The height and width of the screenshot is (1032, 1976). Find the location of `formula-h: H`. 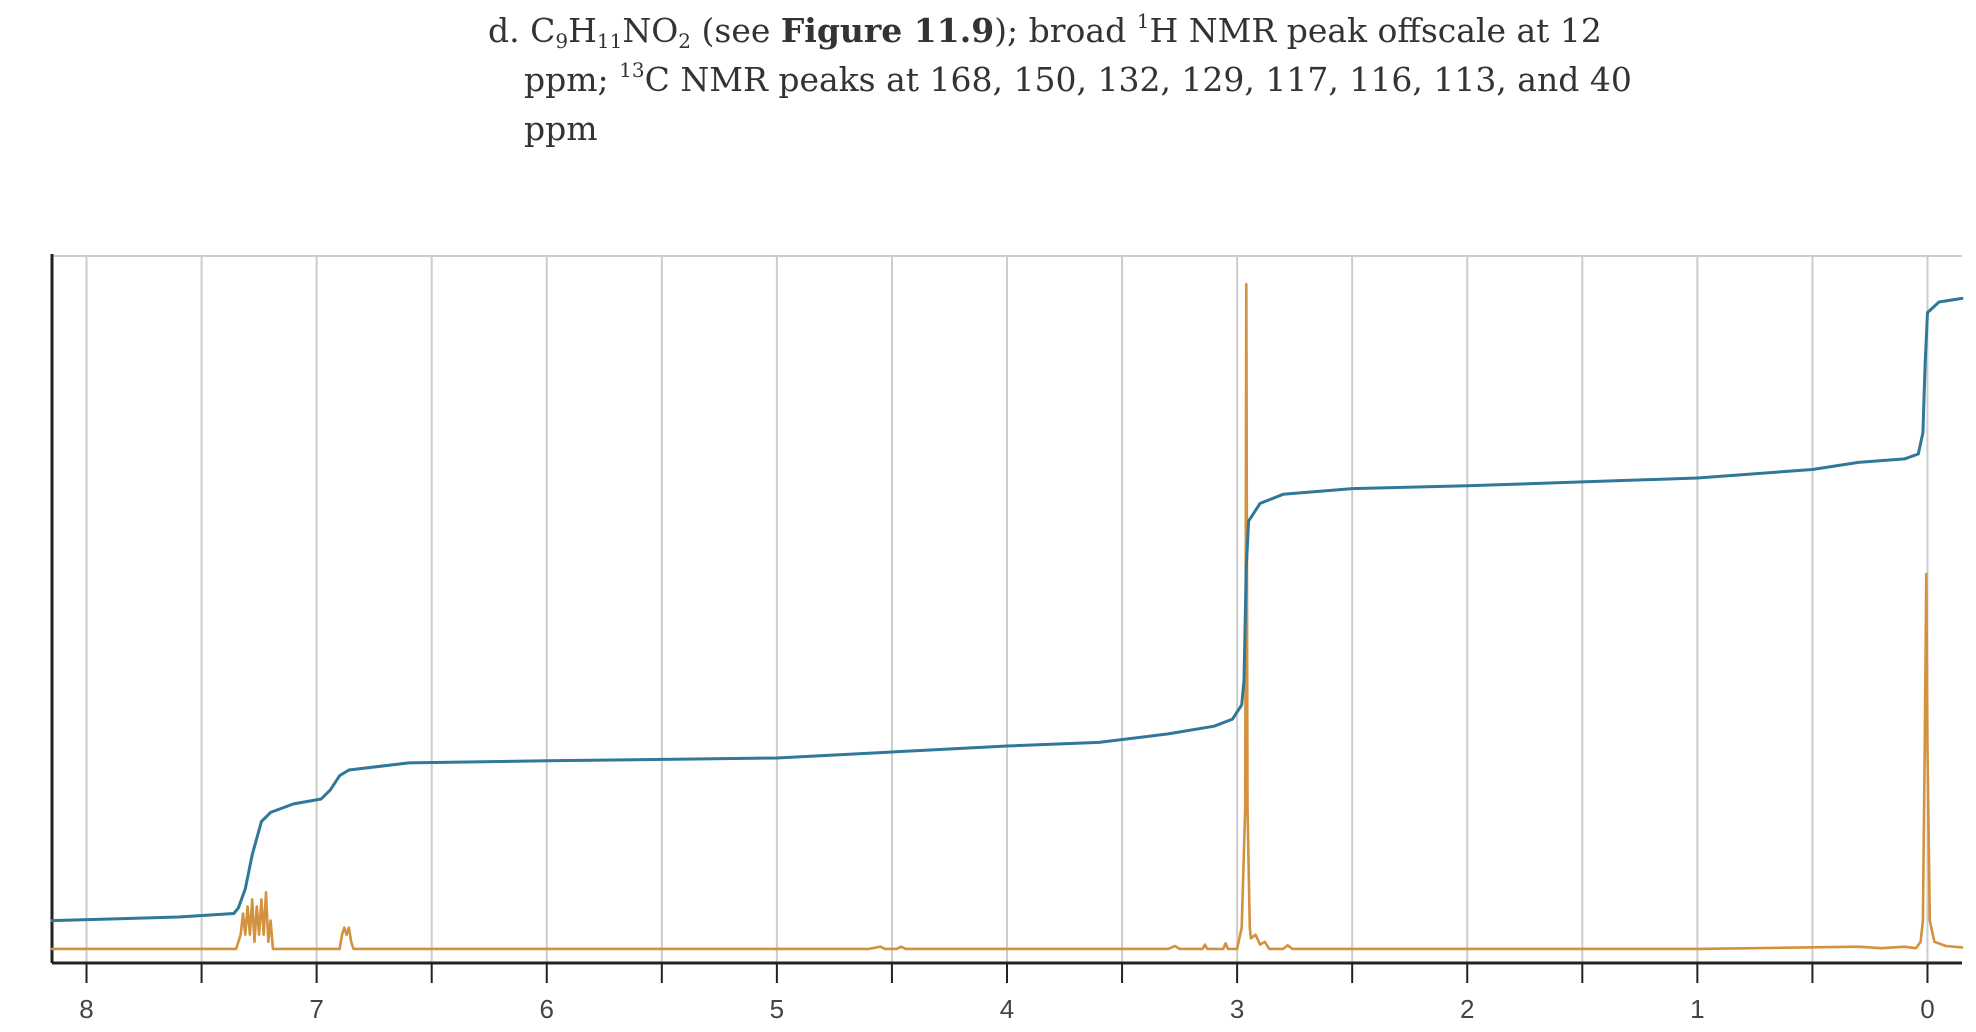

formula-h: H is located at coordinates (582, 30).